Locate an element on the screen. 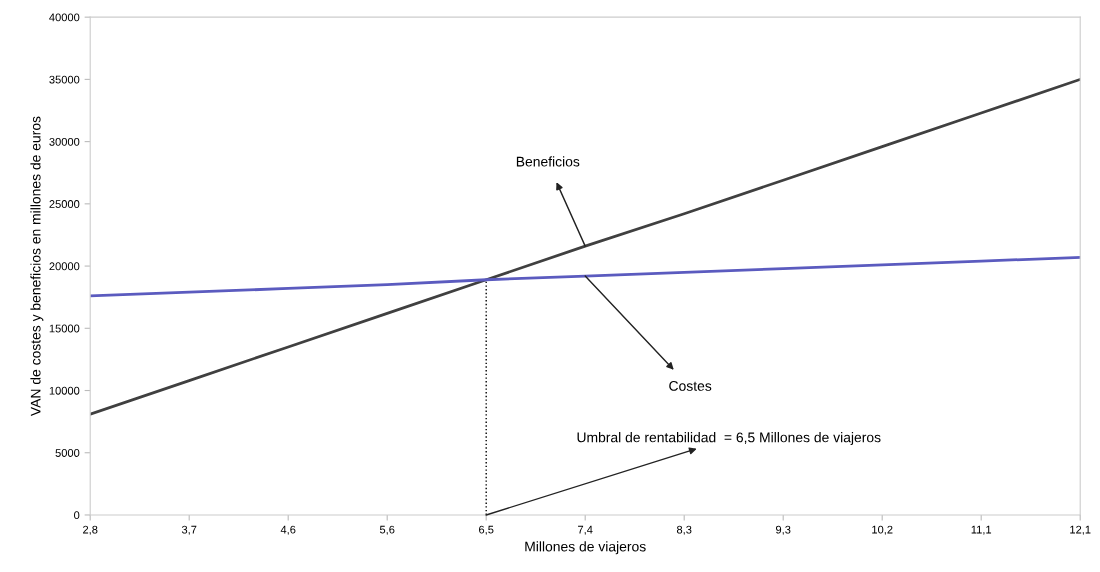 This screenshot has height=572, width=1100. x-tick-label: 6,5 is located at coordinates (486, 530).